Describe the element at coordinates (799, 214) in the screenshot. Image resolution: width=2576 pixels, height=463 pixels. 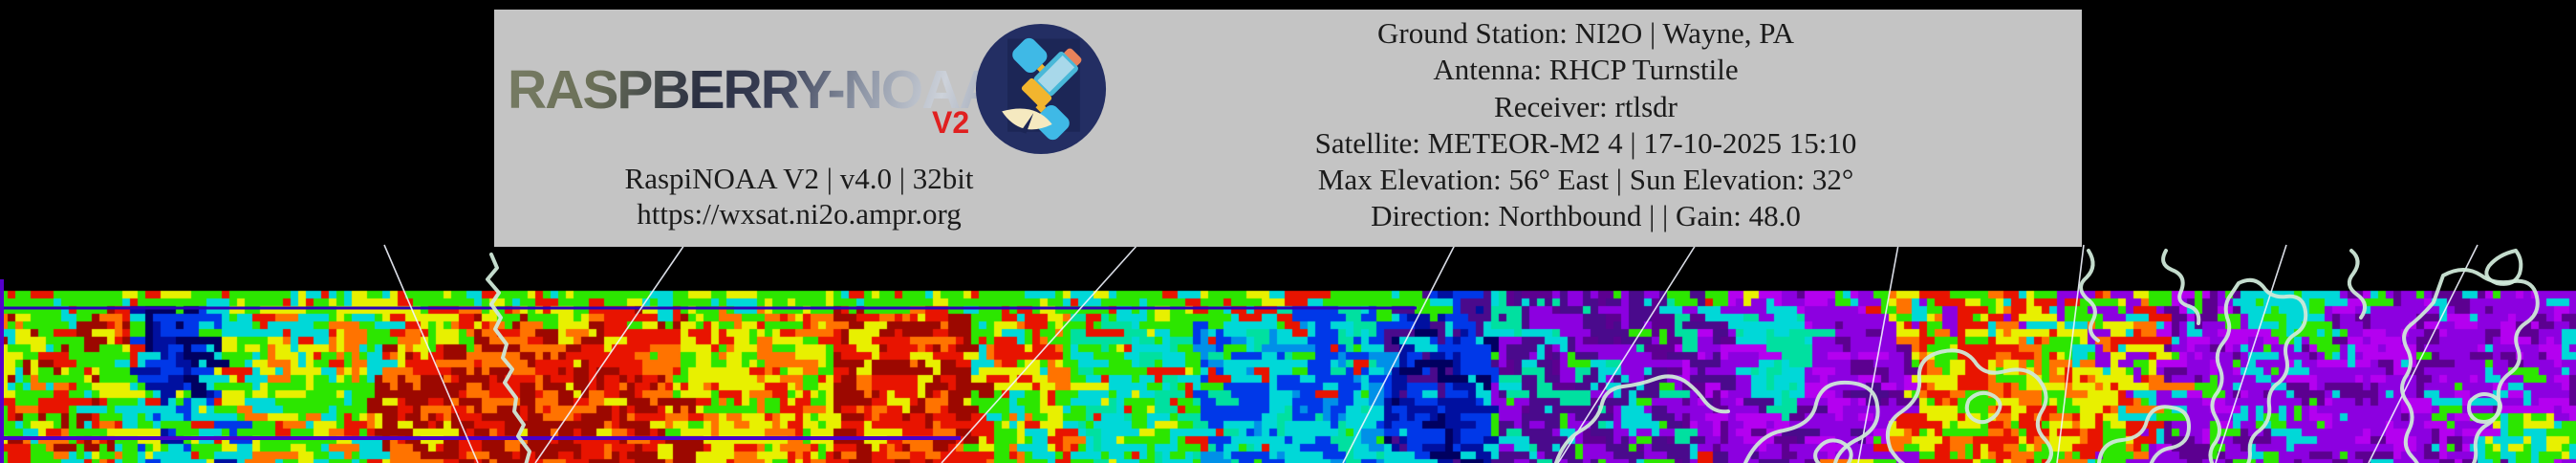
I see `station-url: https://wxsat.ni2o.ampr.org` at that location.